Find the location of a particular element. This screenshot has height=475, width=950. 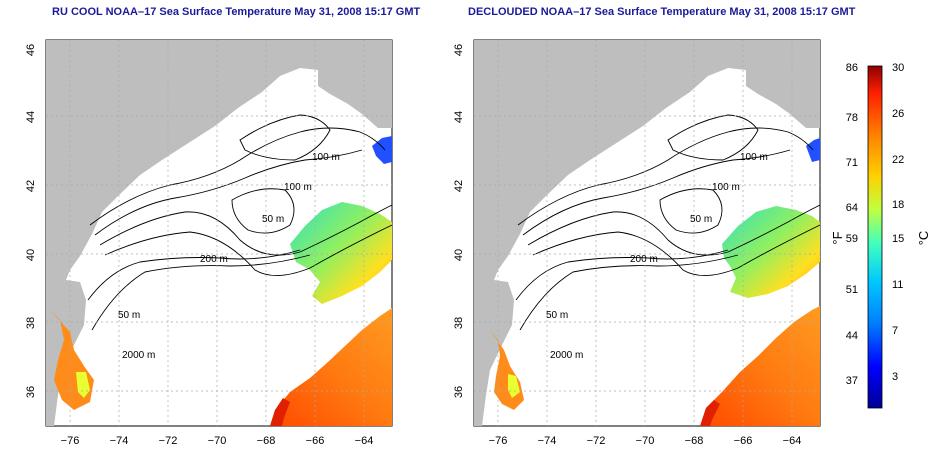

right-contour-label-50m-b: 50 m is located at coordinates (557, 315).